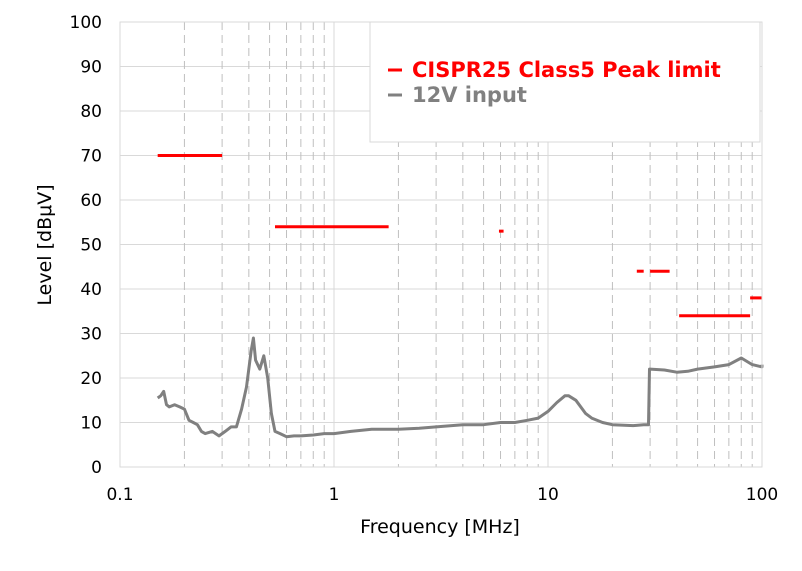  Describe the element at coordinates (45, 244) in the screenshot. I see `y-axis-title: Level [dBμV]` at that location.